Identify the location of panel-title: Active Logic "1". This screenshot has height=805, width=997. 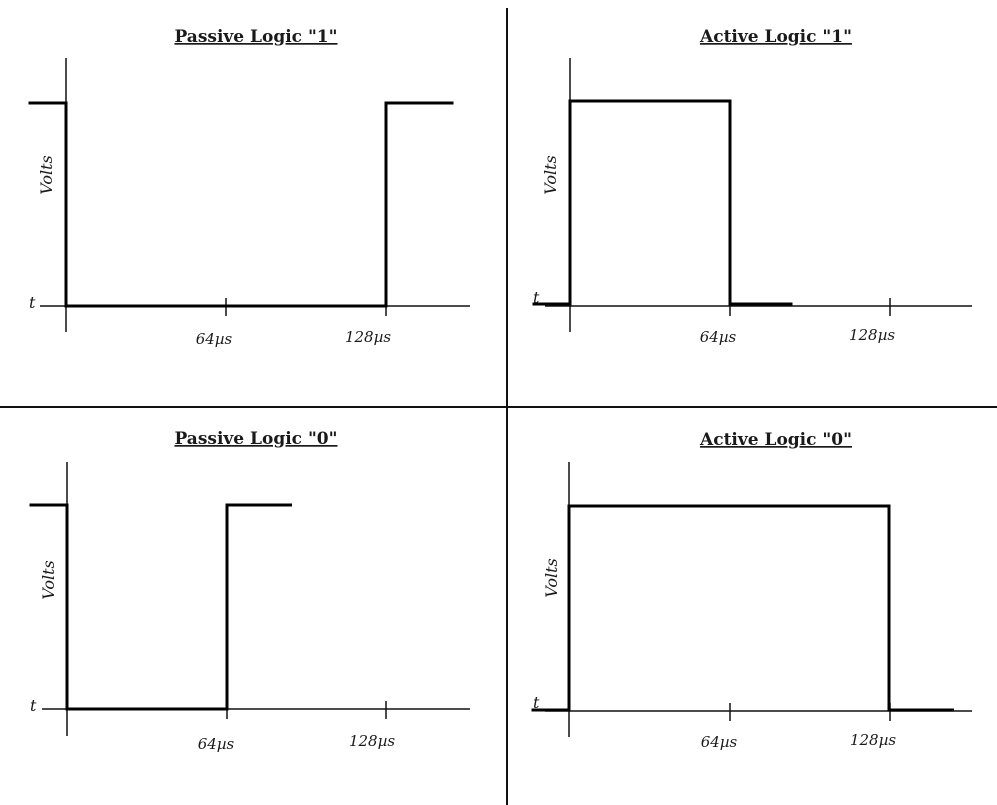
(775, 37).